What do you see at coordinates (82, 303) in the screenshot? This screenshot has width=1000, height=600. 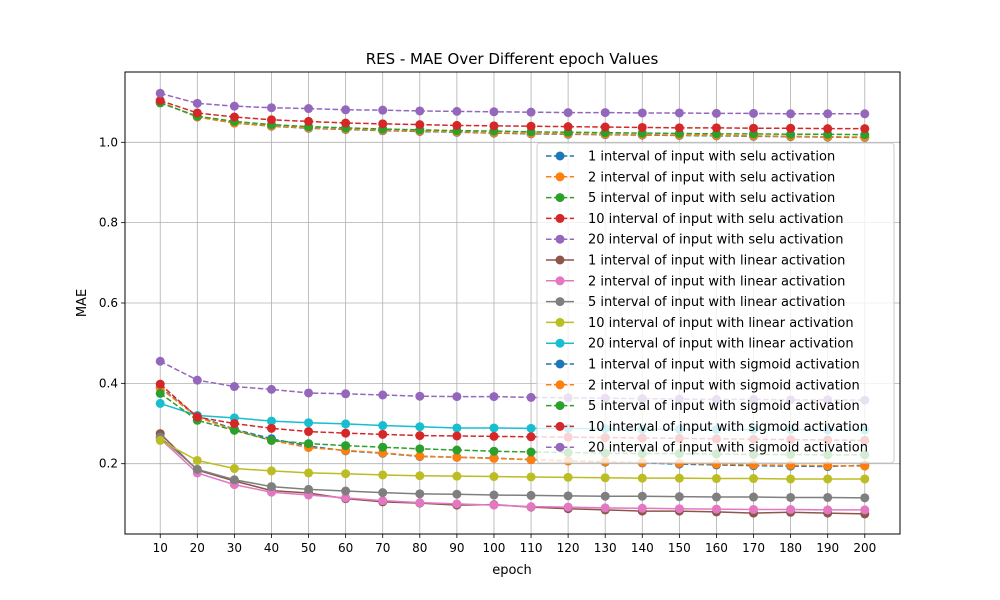 I see `y-axis-label: MAE` at bounding box center [82, 303].